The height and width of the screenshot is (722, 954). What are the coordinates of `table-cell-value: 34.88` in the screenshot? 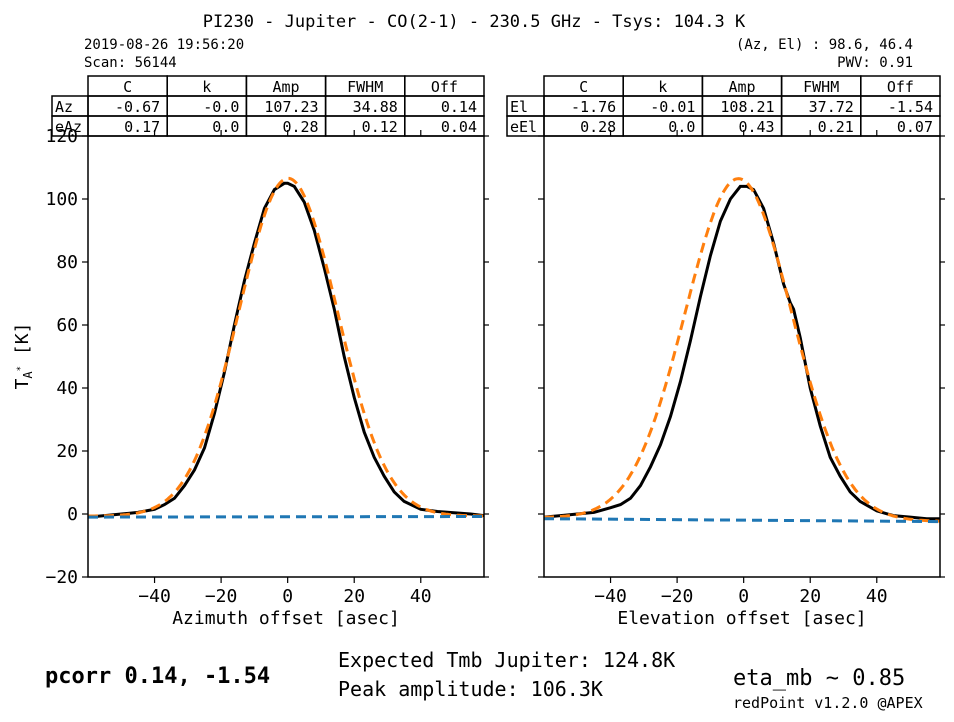 It's located at (375, 107).